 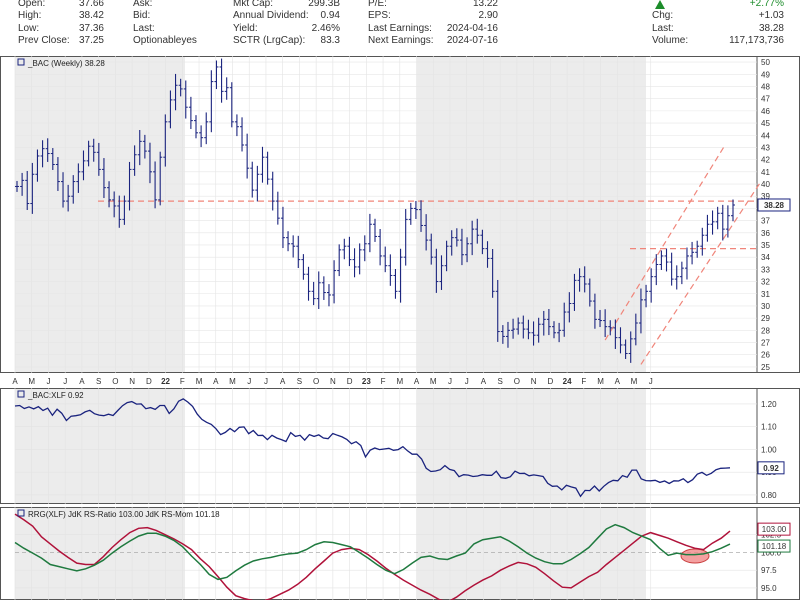 I want to click on y-tick-label: 26, so click(x=765, y=355).